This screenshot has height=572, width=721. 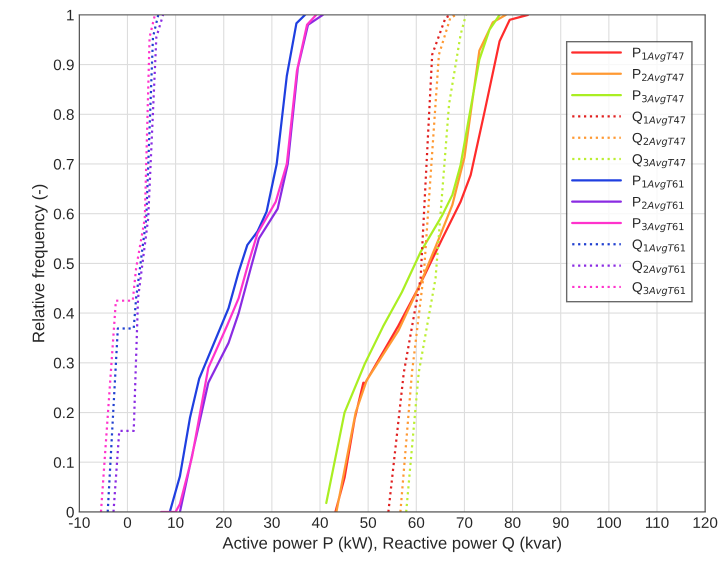 What do you see at coordinates (64, 313) in the screenshot?
I see `y-tick-label: 0.4` at bounding box center [64, 313].